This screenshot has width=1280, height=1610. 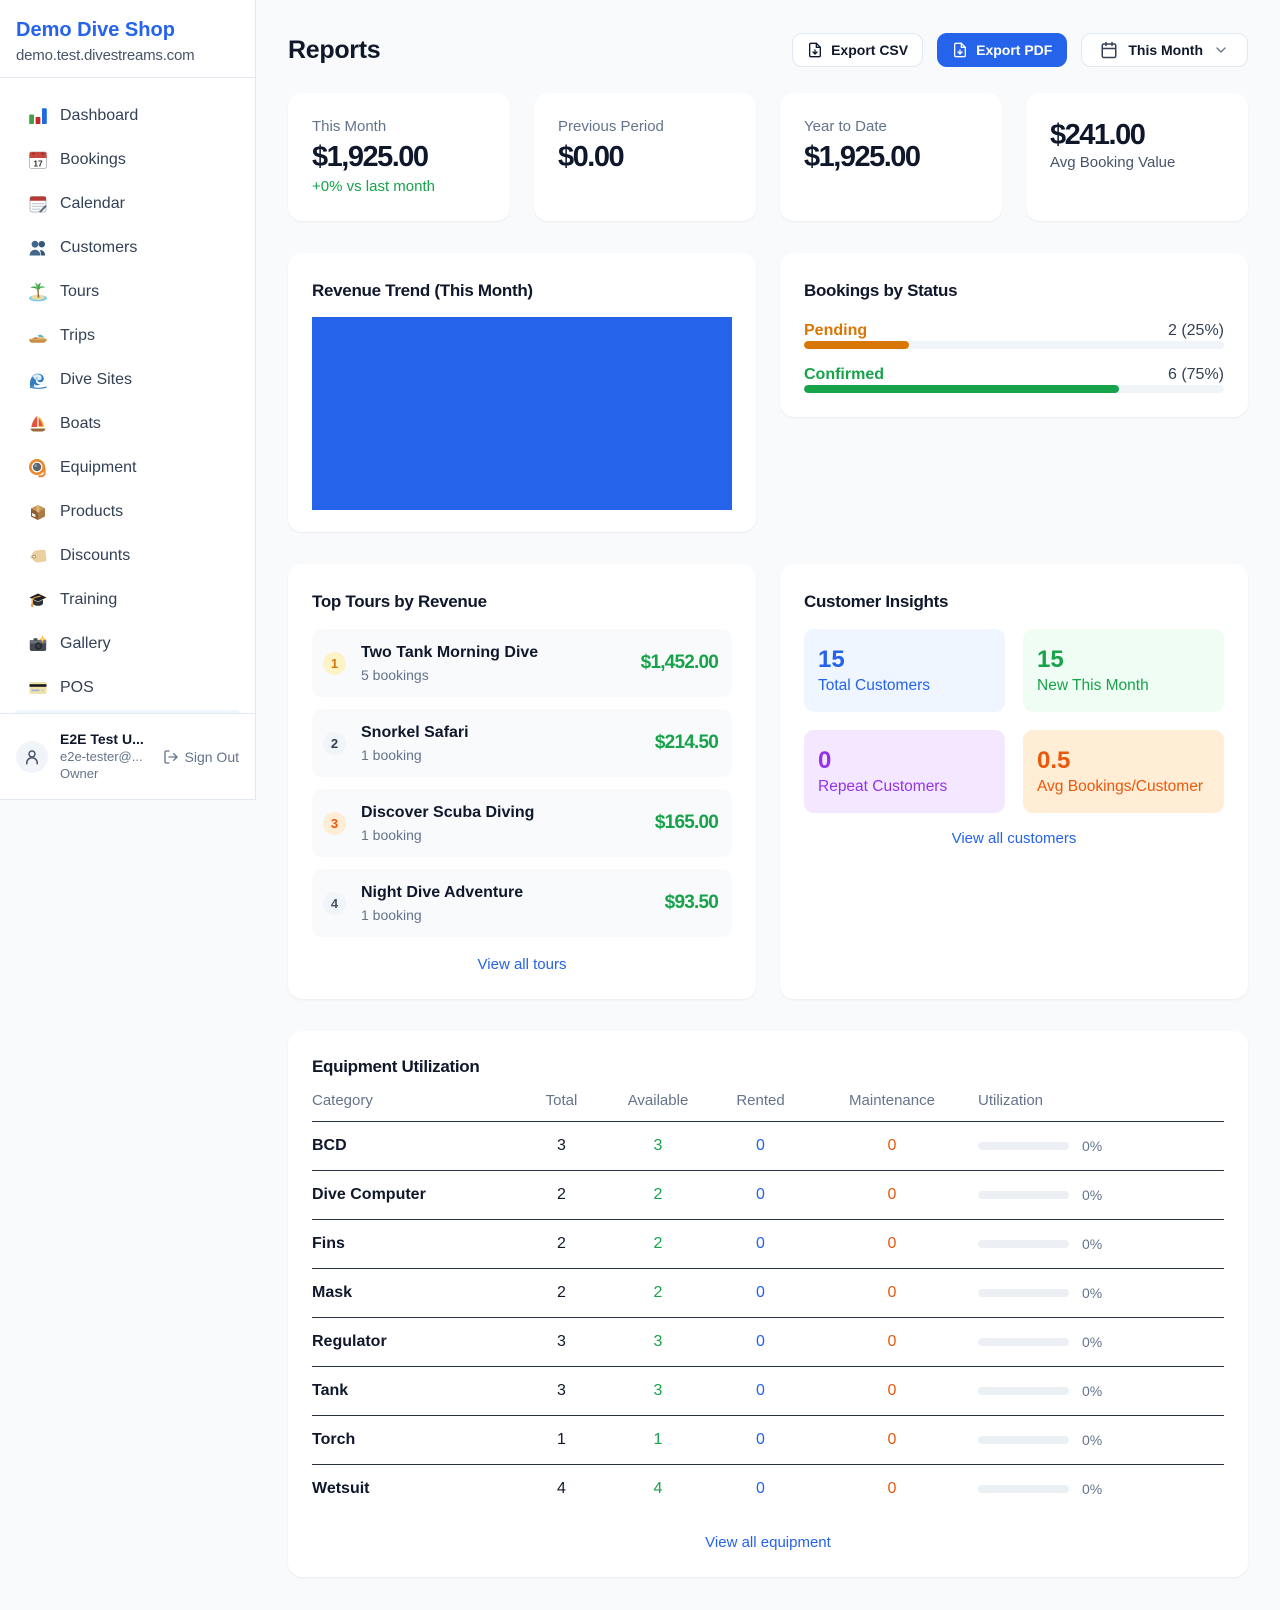 I want to click on svg-text: 17, so click(x=38, y=163).